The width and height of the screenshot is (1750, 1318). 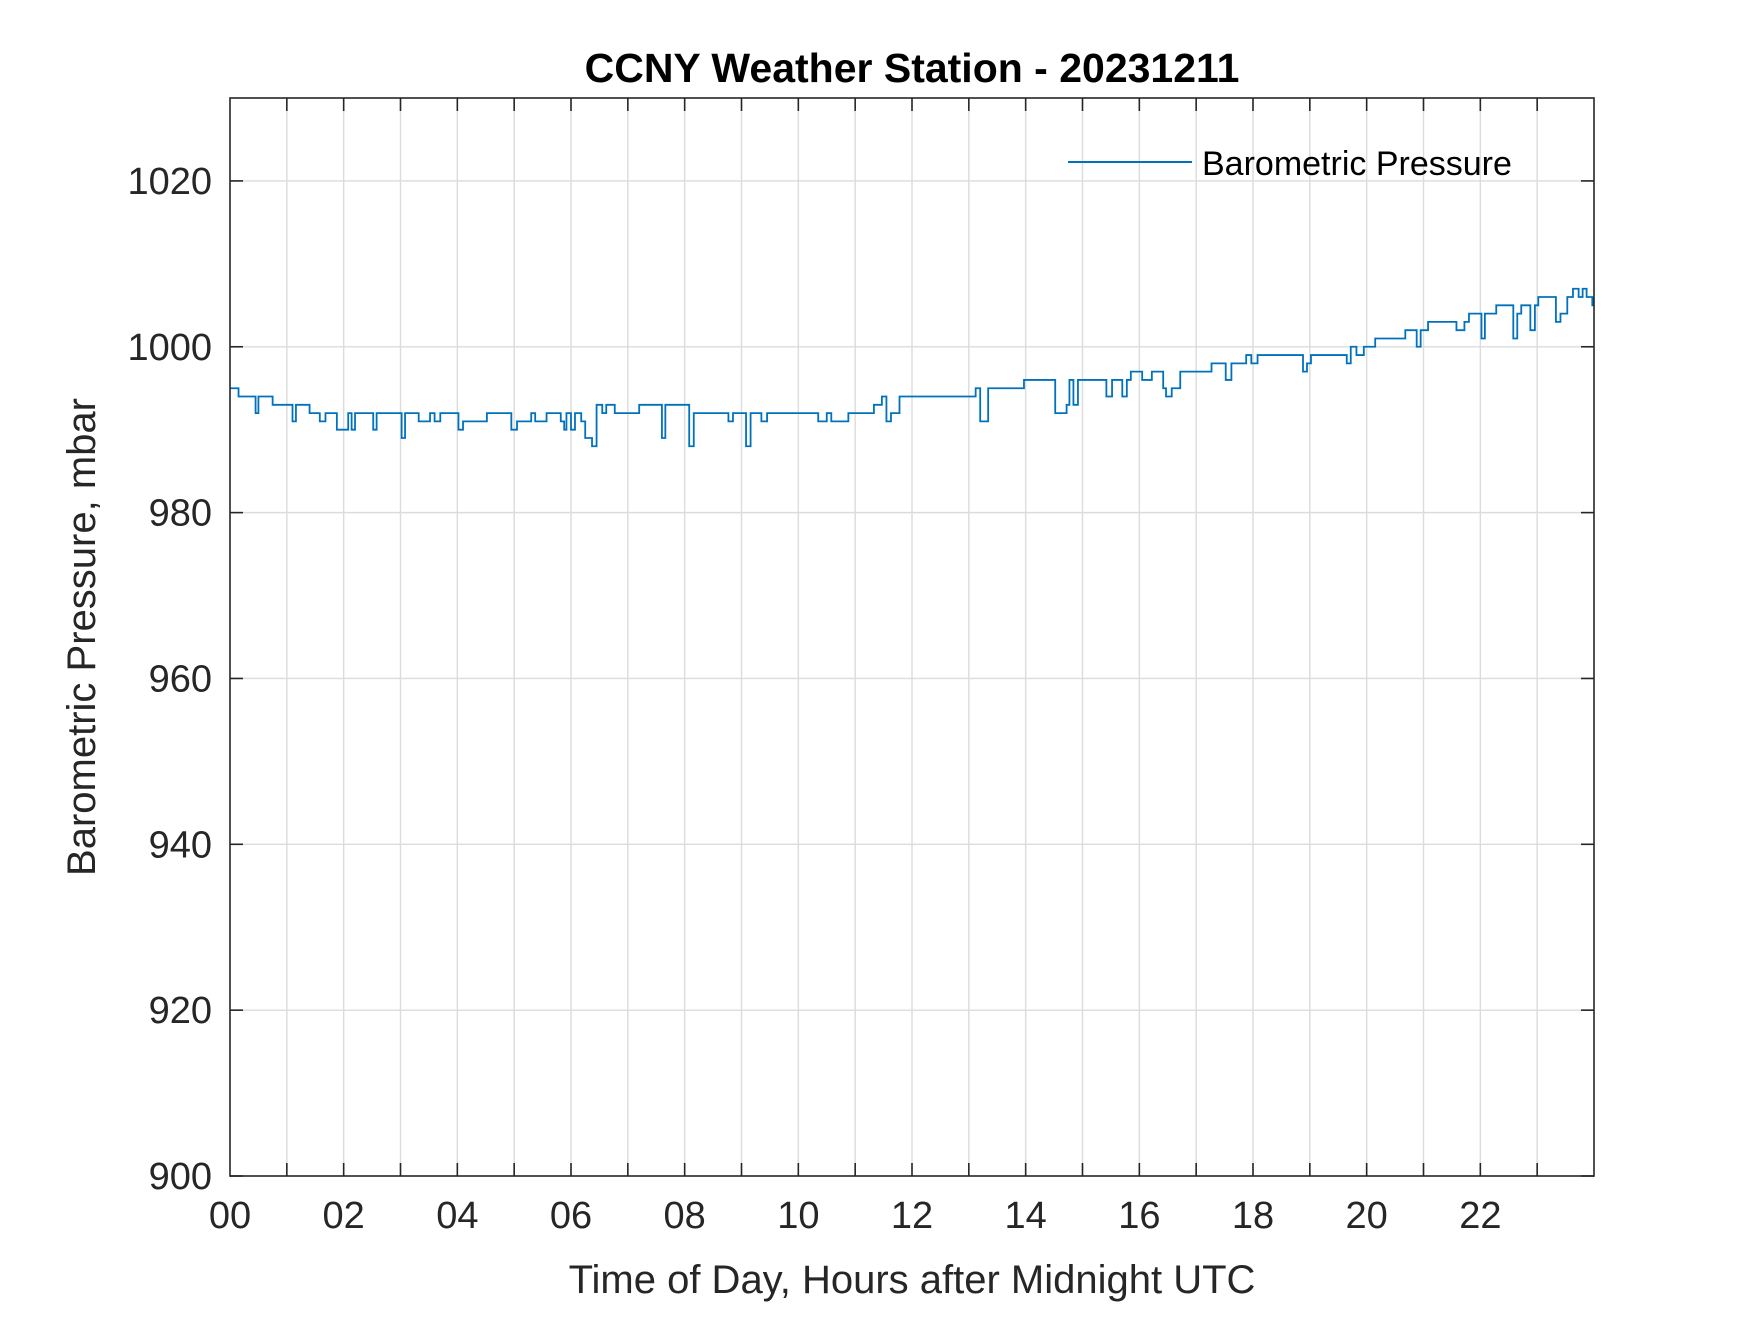 What do you see at coordinates (169, 348) in the screenshot?
I see `y-tick-label: 1000` at bounding box center [169, 348].